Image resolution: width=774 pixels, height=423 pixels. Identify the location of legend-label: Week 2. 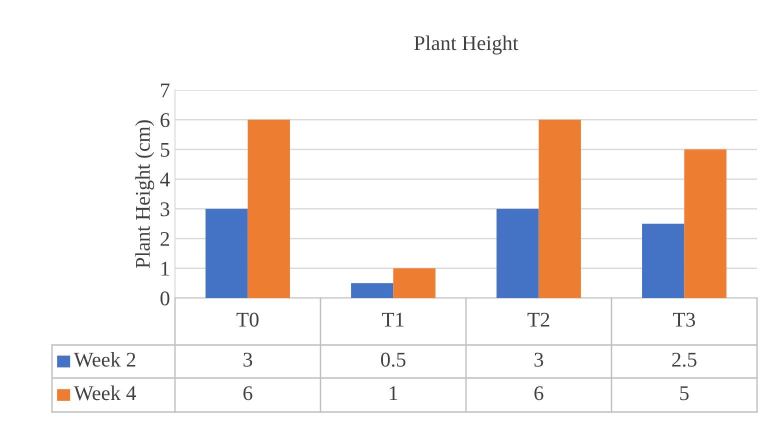
(105, 359).